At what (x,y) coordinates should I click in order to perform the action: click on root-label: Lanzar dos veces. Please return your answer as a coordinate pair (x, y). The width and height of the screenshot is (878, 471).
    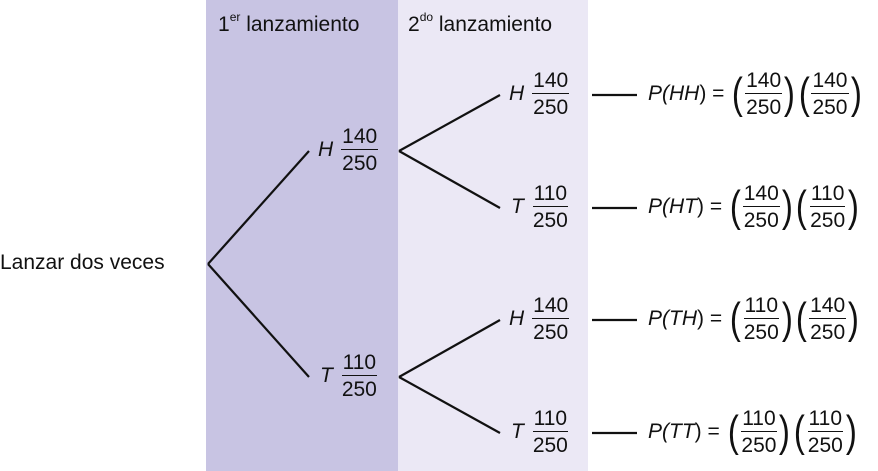
    Looking at the image, I should click on (82, 262).